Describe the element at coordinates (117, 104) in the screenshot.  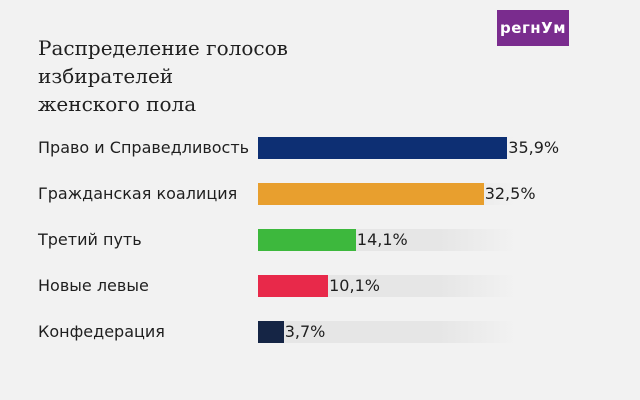
I see `chart-title-line-2: женского пола` at that location.